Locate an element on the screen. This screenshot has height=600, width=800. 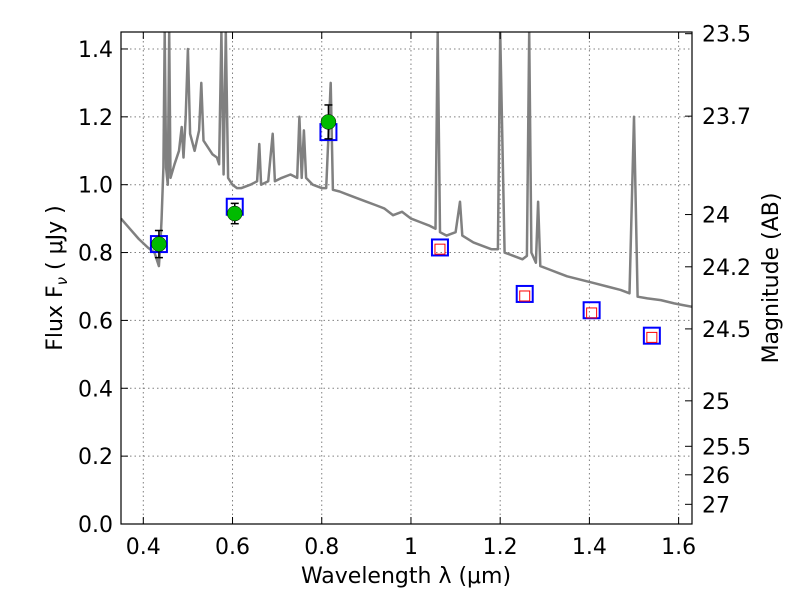
x-tick-label: 1.4 is located at coordinates (589, 547).